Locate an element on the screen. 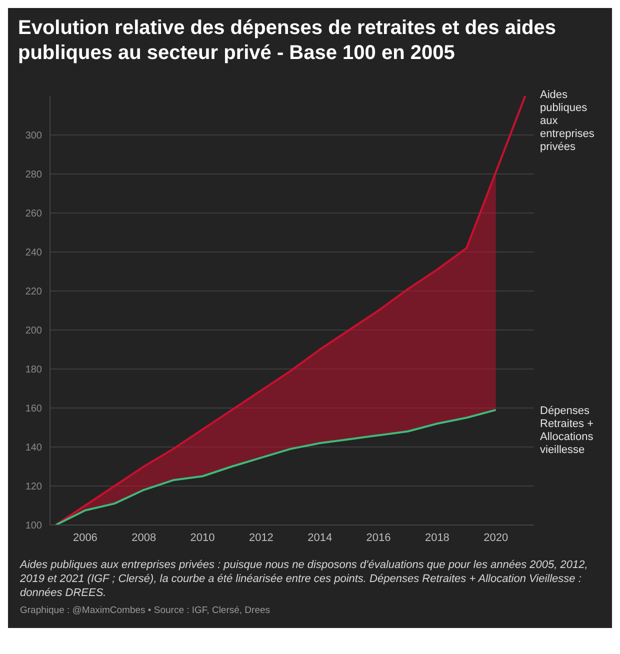  y-tick-label: 220 is located at coordinates (33, 292).